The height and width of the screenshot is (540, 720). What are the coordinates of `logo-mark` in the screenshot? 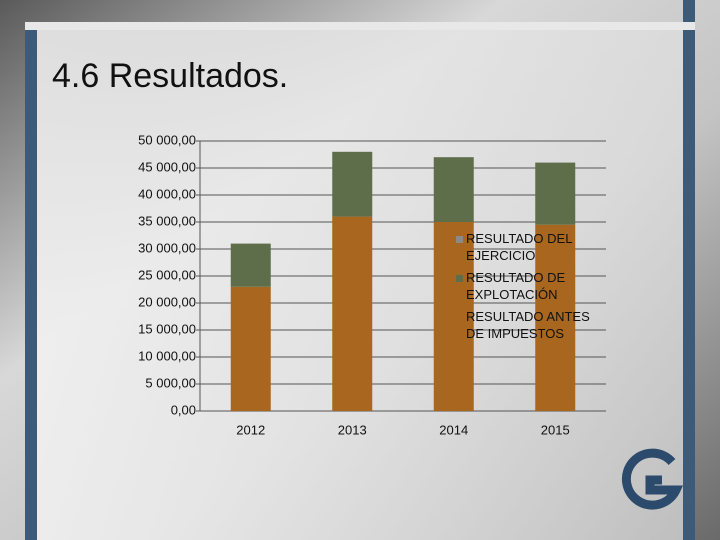 It's located at (652, 479).